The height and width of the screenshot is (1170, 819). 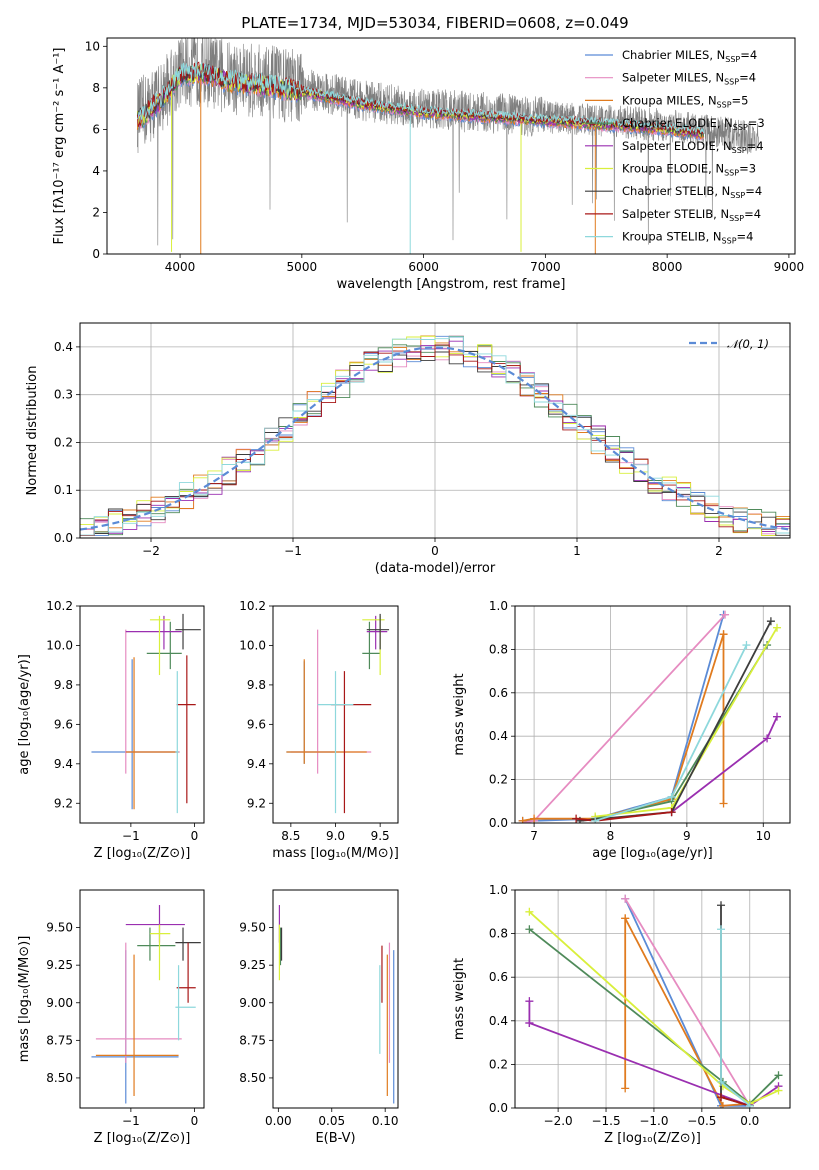 What do you see at coordinates (498, 693) in the screenshot?
I see `weight-vs-age-ytick-label: 0.6` at bounding box center [498, 693].